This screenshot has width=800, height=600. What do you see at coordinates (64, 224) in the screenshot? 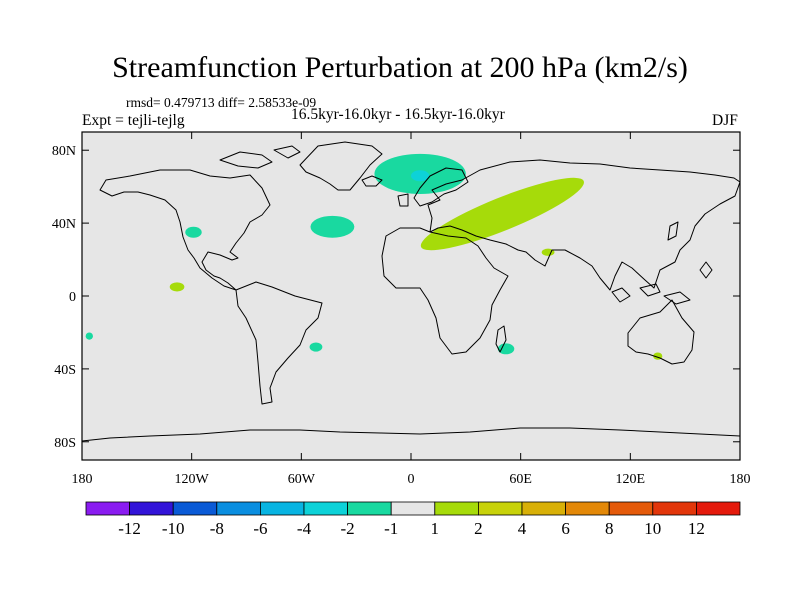
I see `y-tick-label-1: 40N` at bounding box center [64, 224].